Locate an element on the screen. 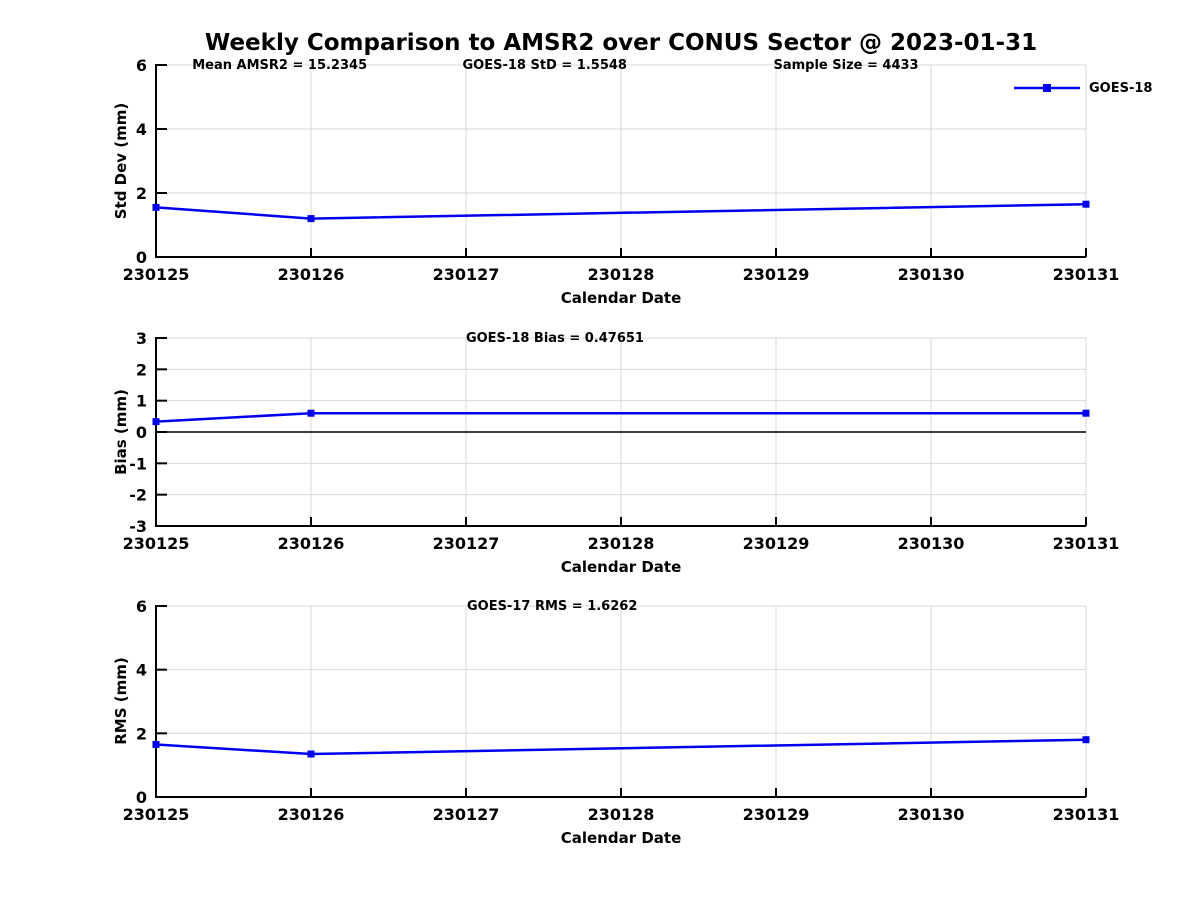 This screenshot has height=900, width=1200. y-tick-label: -3 is located at coordinates (138, 526).